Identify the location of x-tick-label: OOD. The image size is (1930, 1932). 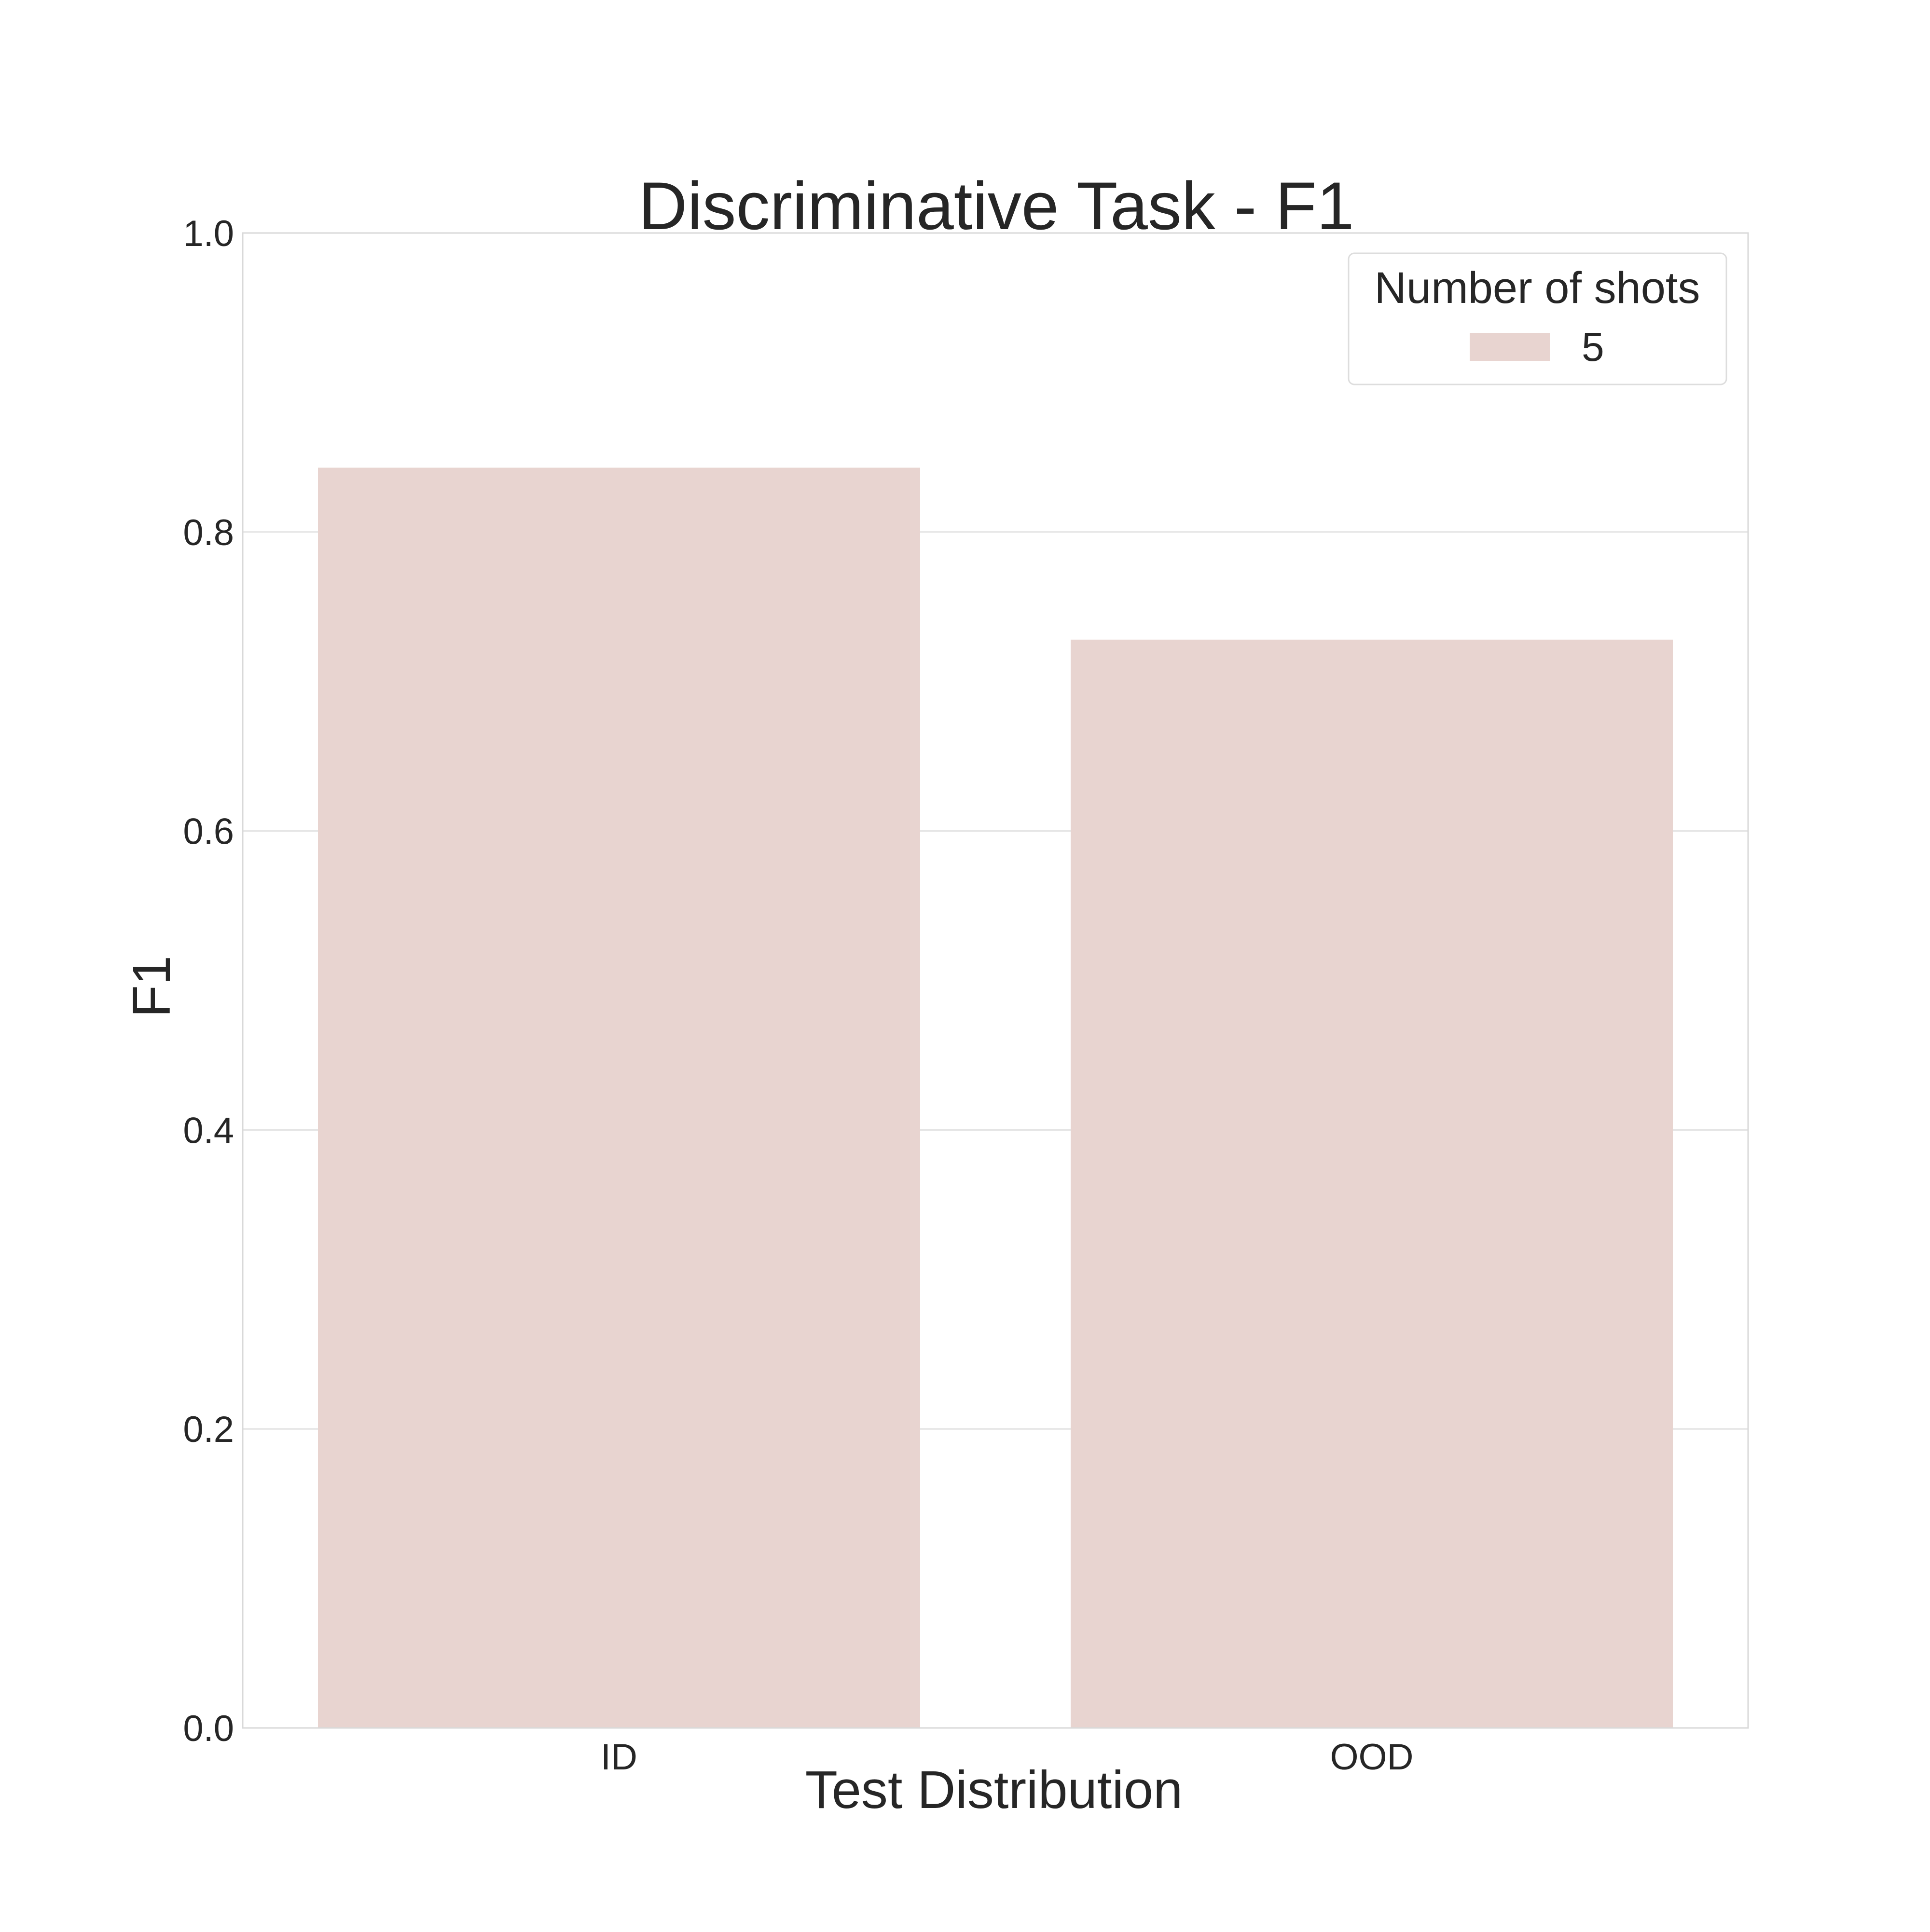
(1371, 1757).